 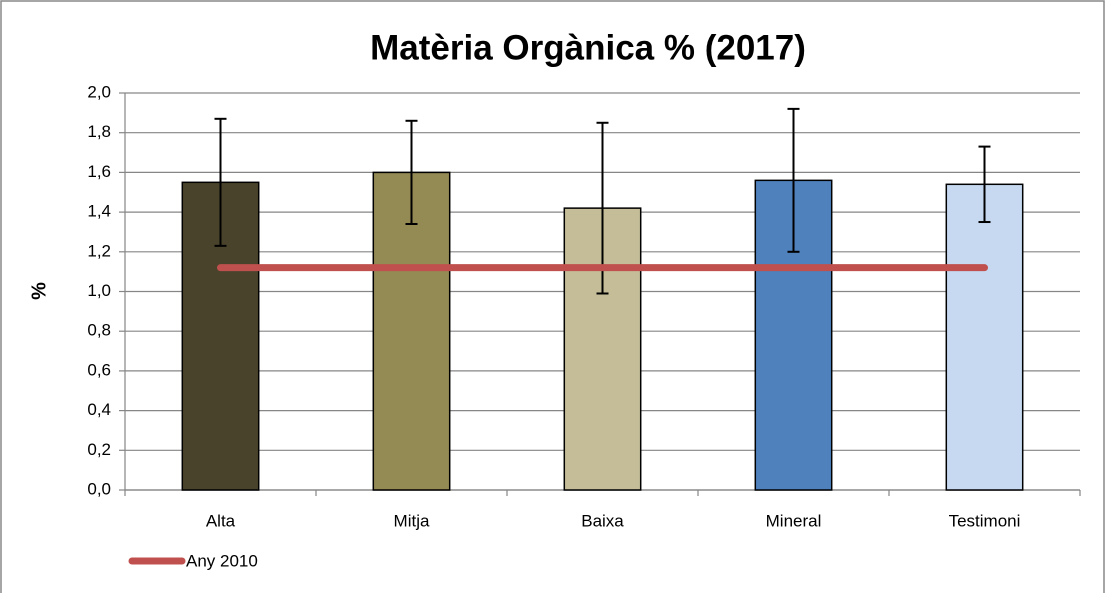 What do you see at coordinates (99, 171) in the screenshot?
I see `y-tick-label: 1,6` at bounding box center [99, 171].